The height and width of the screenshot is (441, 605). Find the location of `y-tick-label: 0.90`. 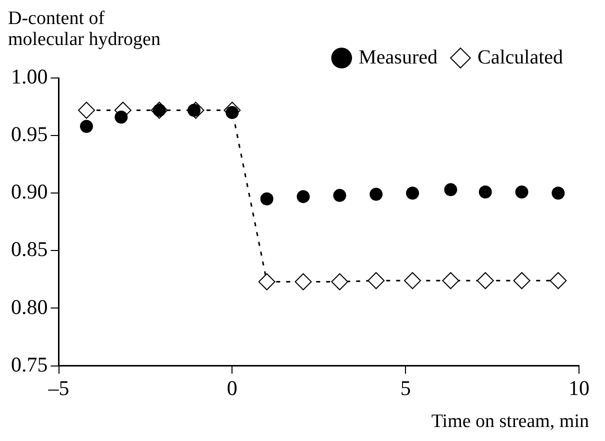

y-tick-label: 0.90 is located at coordinates (29, 192).